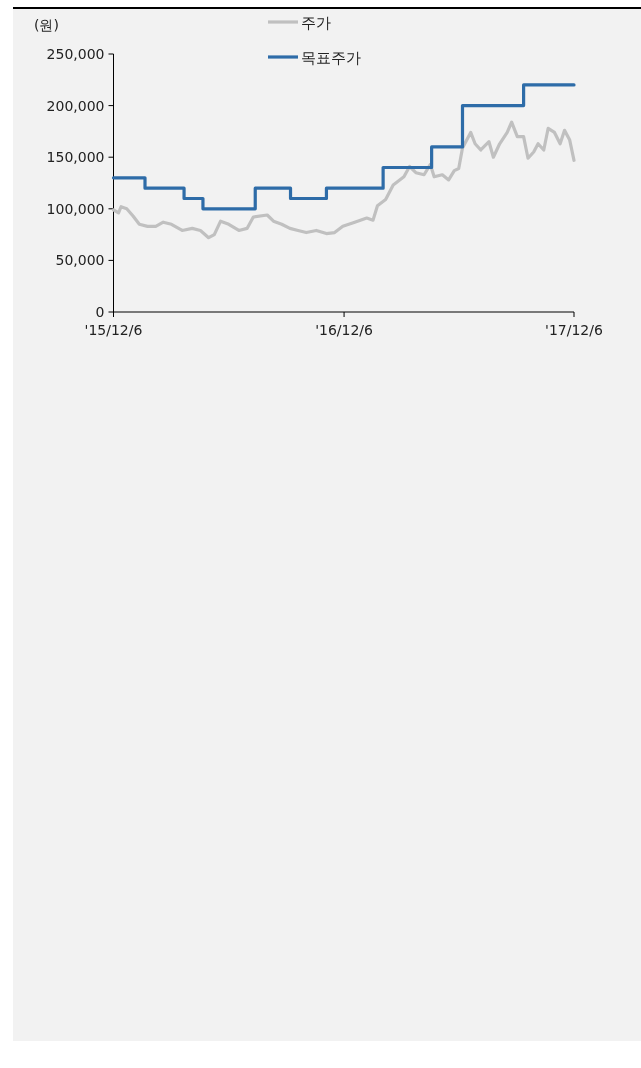 The image size is (641, 1068). I want to click on y-axis-title: (원), so click(46, 25).